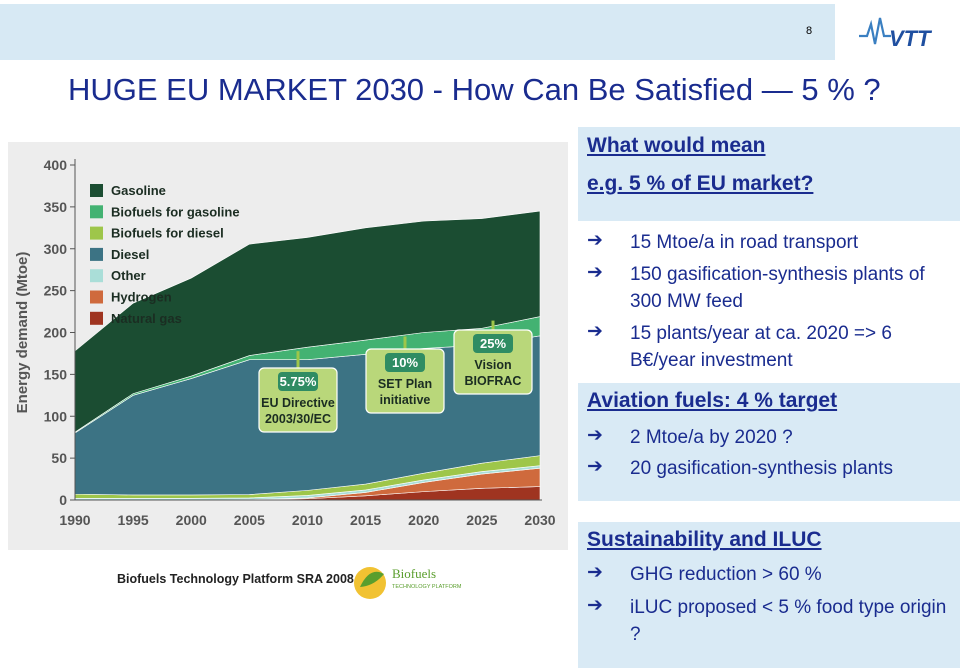 The height and width of the screenshot is (670, 960). Describe the element at coordinates (128, 275) in the screenshot. I see `legend-label: Other` at that location.